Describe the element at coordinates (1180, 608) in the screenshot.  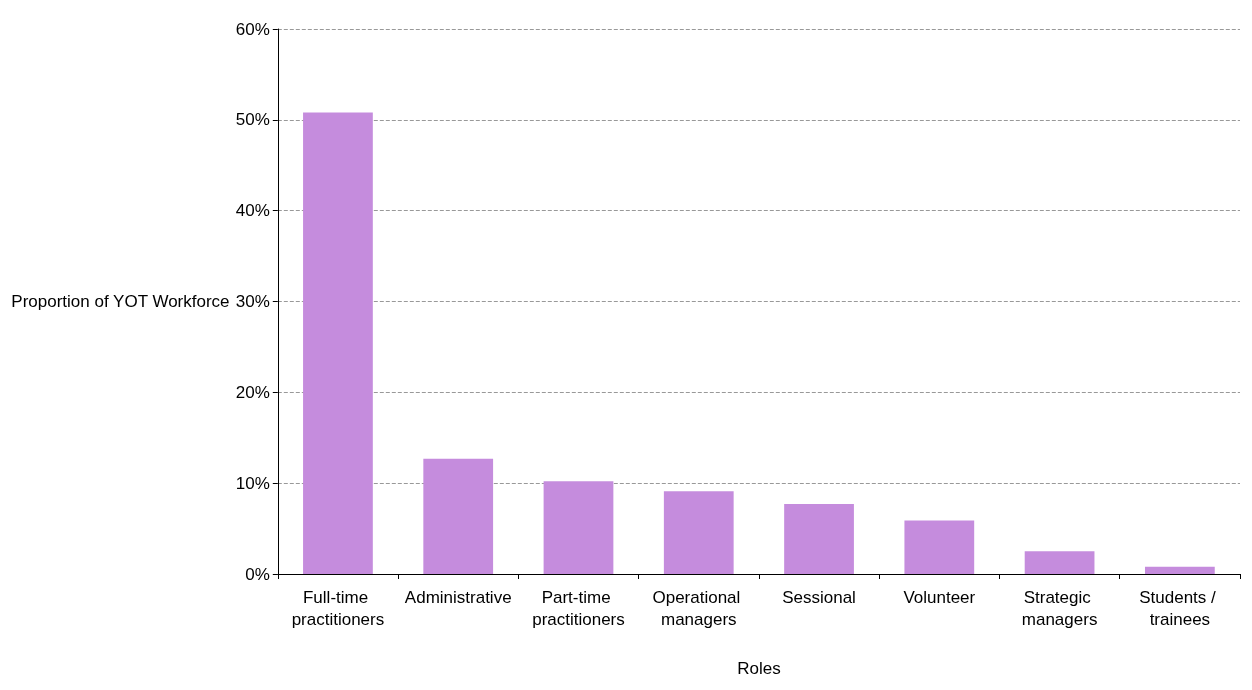
I see `x-tick-label: Students / trainees` at that location.